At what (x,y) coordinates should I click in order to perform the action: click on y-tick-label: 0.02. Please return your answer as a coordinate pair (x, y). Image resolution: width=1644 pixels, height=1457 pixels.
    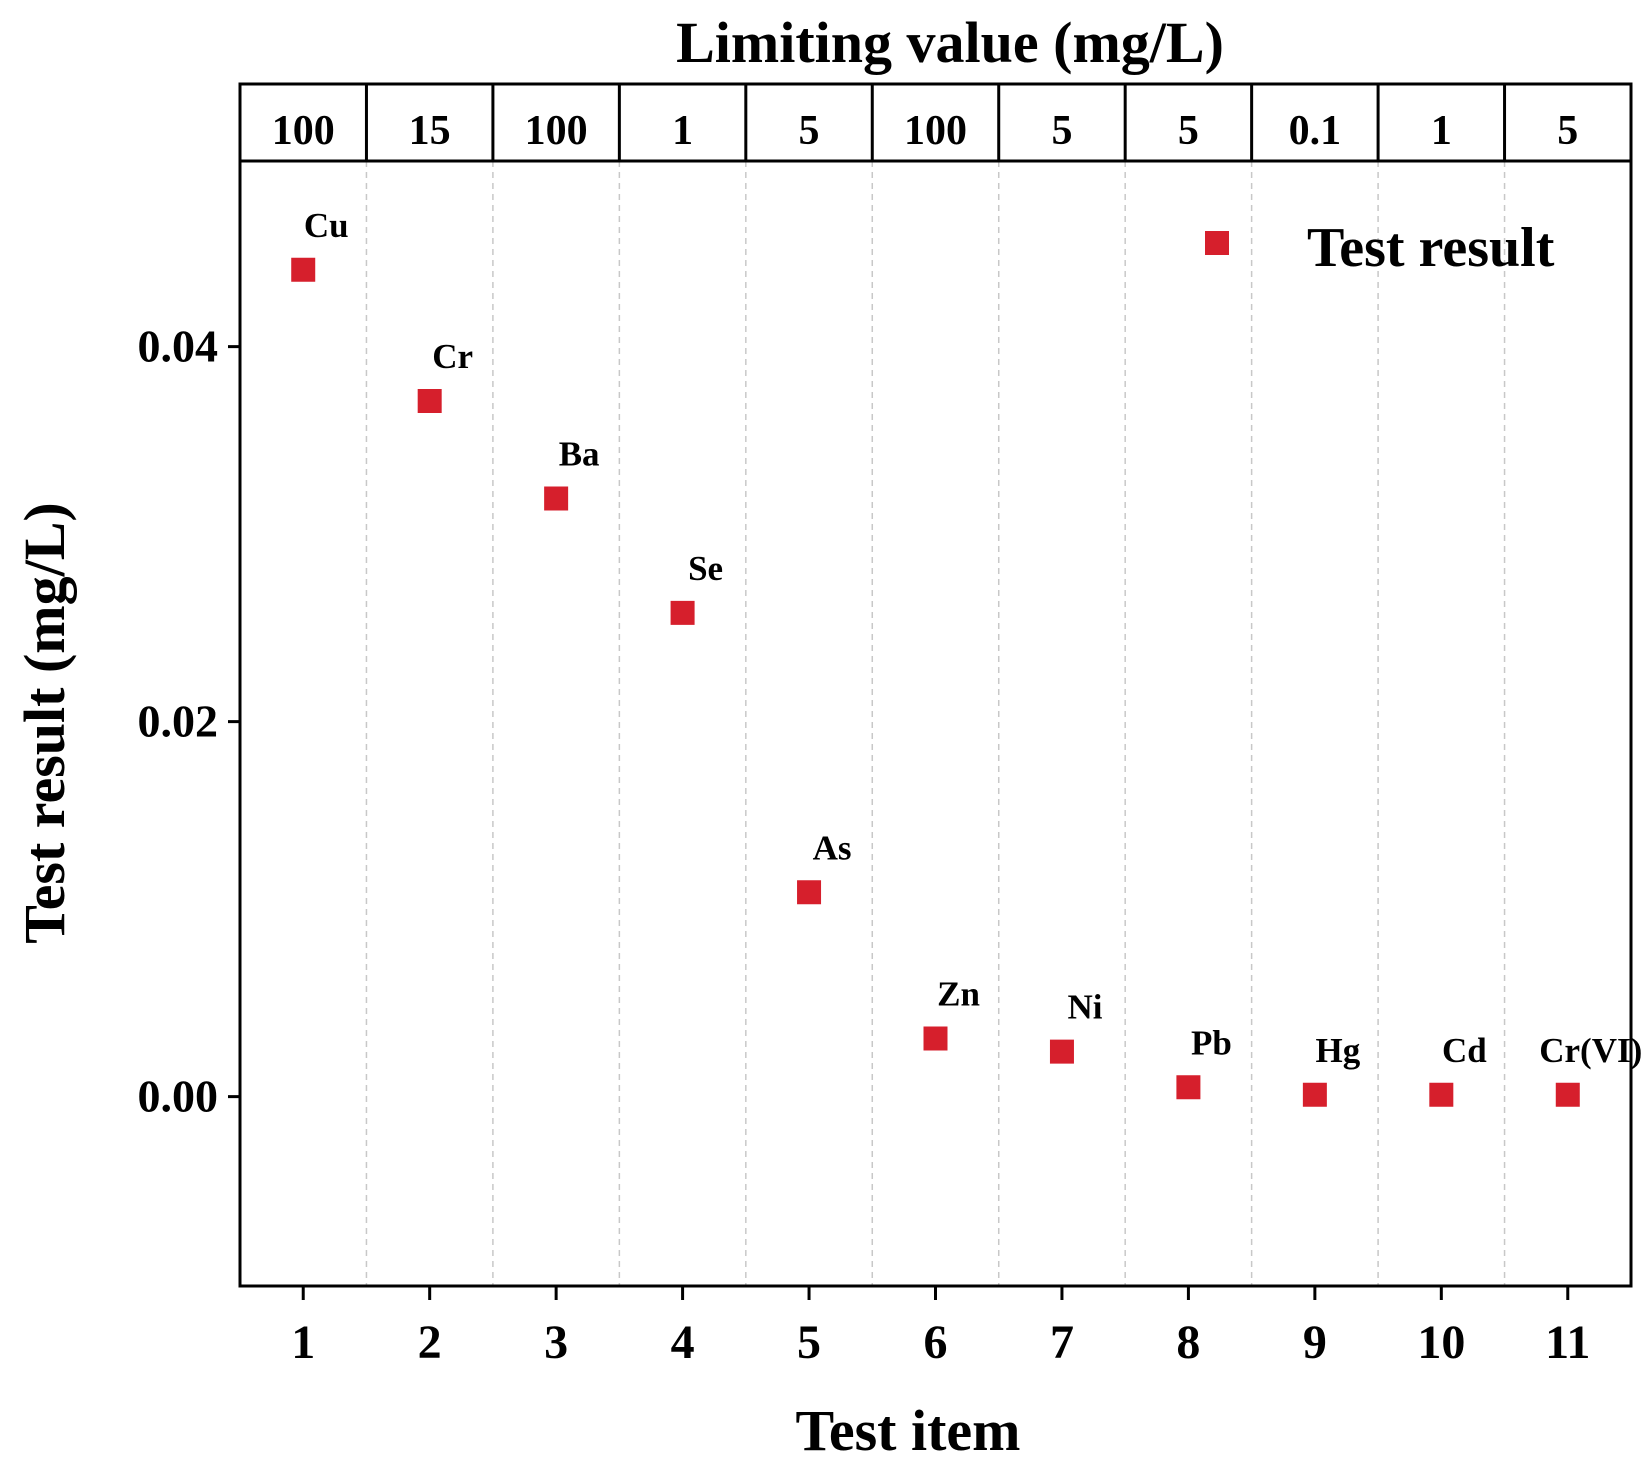
    Looking at the image, I should click on (178, 721).